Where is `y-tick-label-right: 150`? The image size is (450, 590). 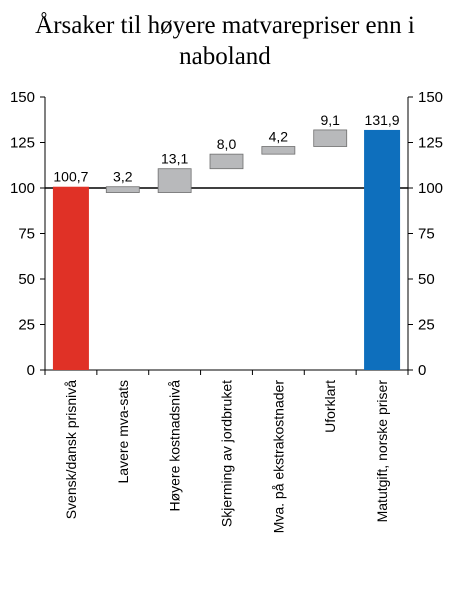 y-tick-label-right: 150 is located at coordinates (430, 97).